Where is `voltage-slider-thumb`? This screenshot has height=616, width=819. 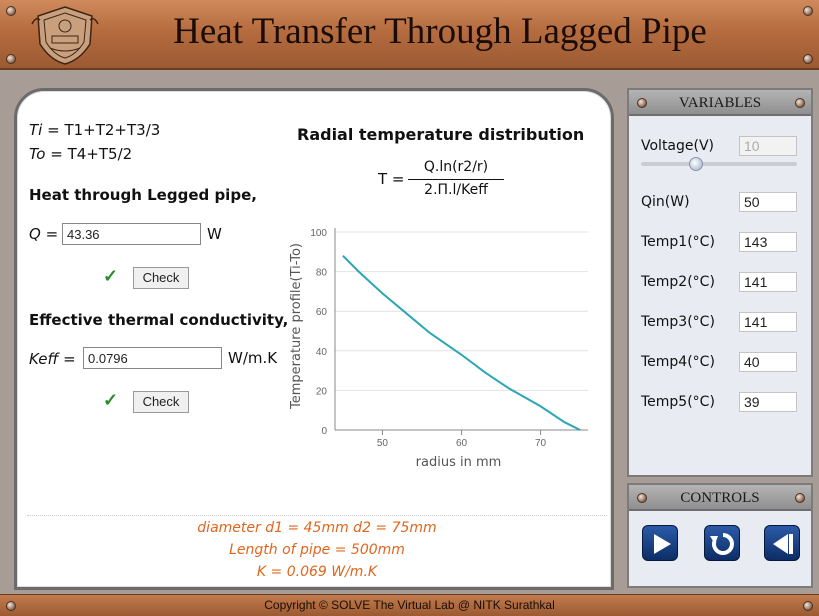
voltage-slider-thumb is located at coordinates (695, 164).